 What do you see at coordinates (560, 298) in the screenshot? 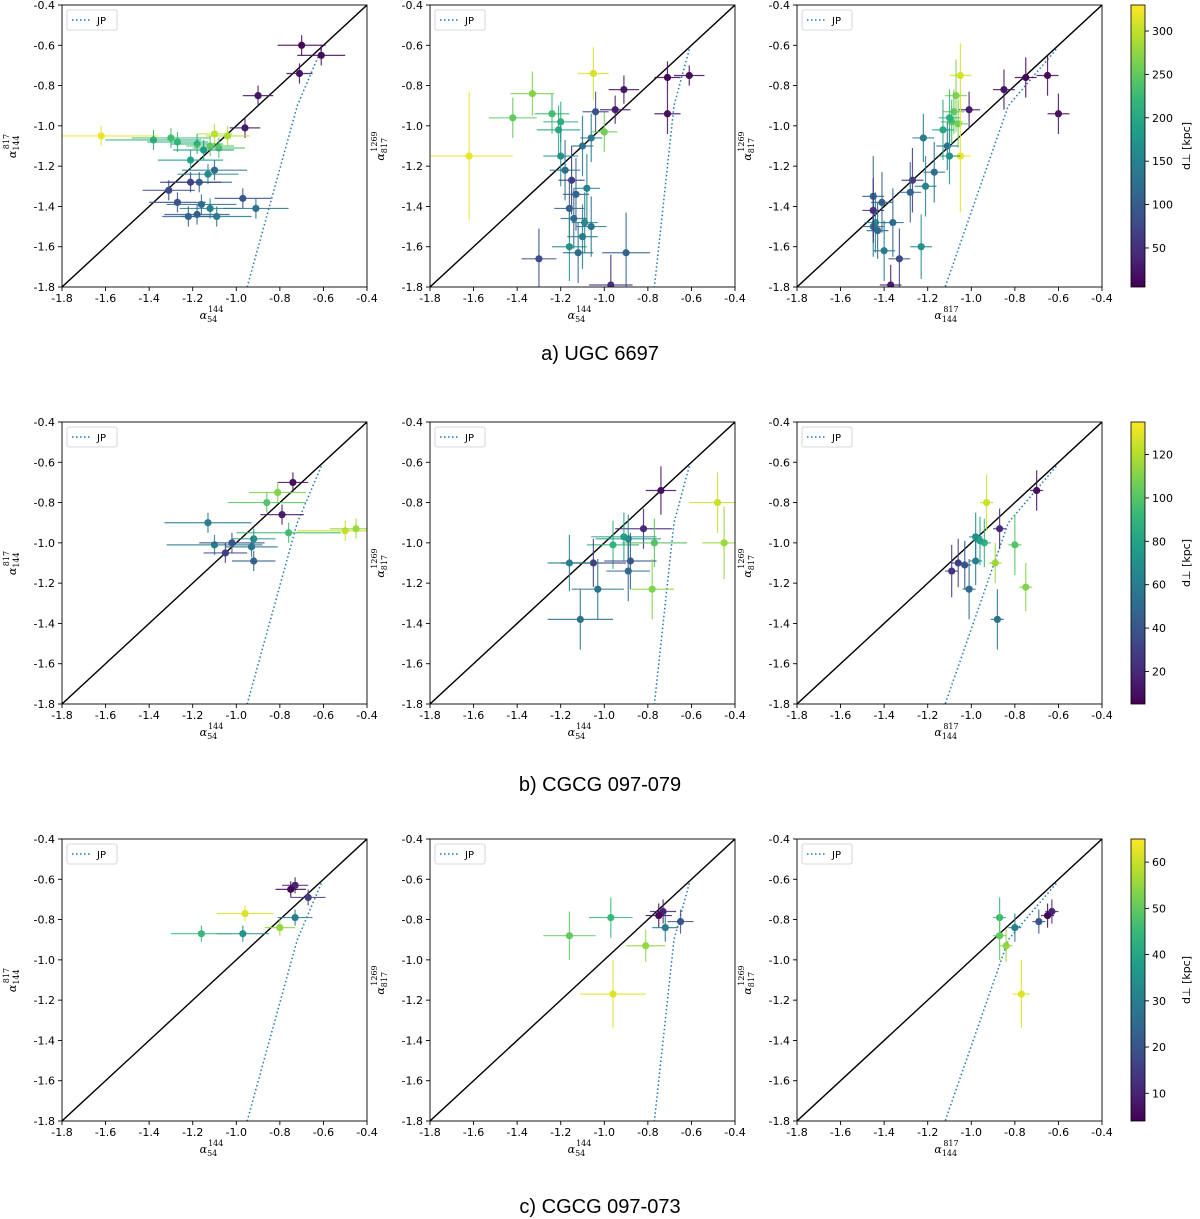
I see `x-tick-label: -1.2` at bounding box center [560, 298].